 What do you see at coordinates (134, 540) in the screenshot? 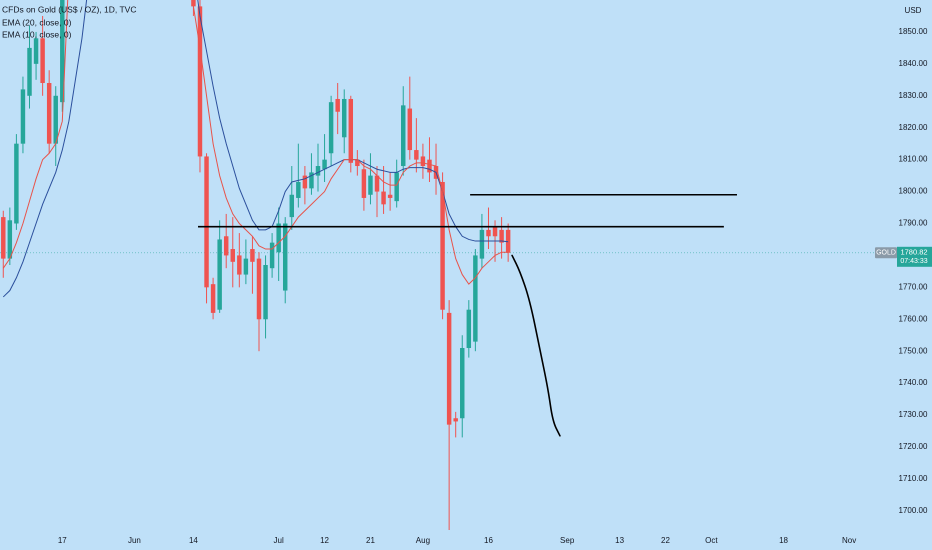
I see `x-tick-label: Jun` at bounding box center [134, 540].